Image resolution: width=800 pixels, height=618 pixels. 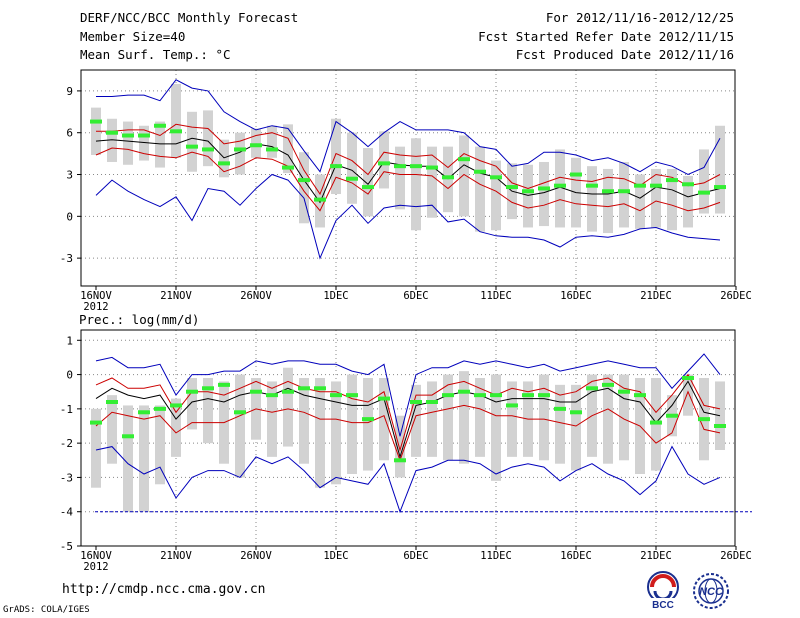 I want to click on x-tick-label: 11DEC, so click(x=496, y=556).